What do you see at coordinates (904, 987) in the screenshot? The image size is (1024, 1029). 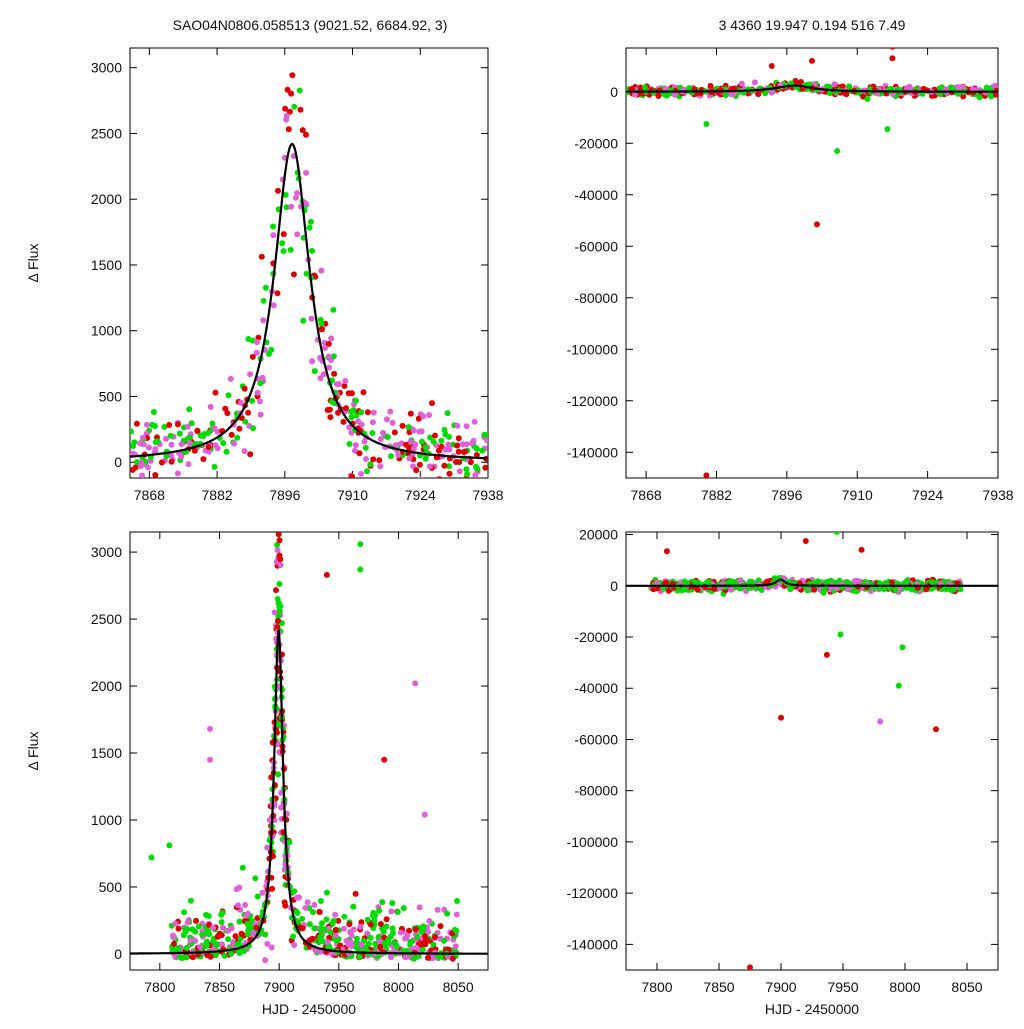 I see `x-tick-label: 8000` at bounding box center [904, 987].